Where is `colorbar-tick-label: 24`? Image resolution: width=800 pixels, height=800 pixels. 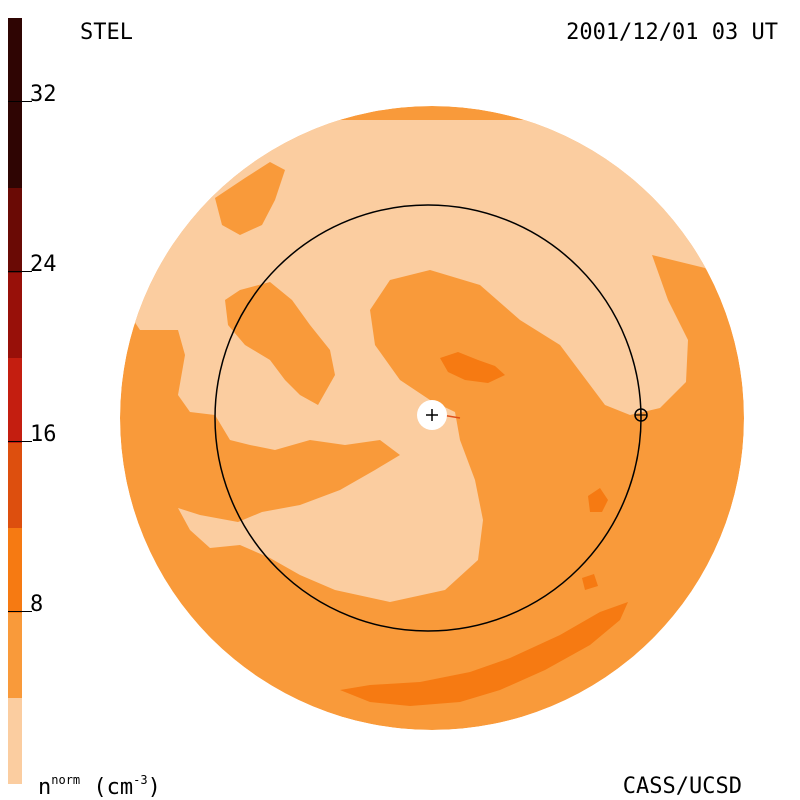 colorbar-tick-label: 24 is located at coordinates (43, 264).